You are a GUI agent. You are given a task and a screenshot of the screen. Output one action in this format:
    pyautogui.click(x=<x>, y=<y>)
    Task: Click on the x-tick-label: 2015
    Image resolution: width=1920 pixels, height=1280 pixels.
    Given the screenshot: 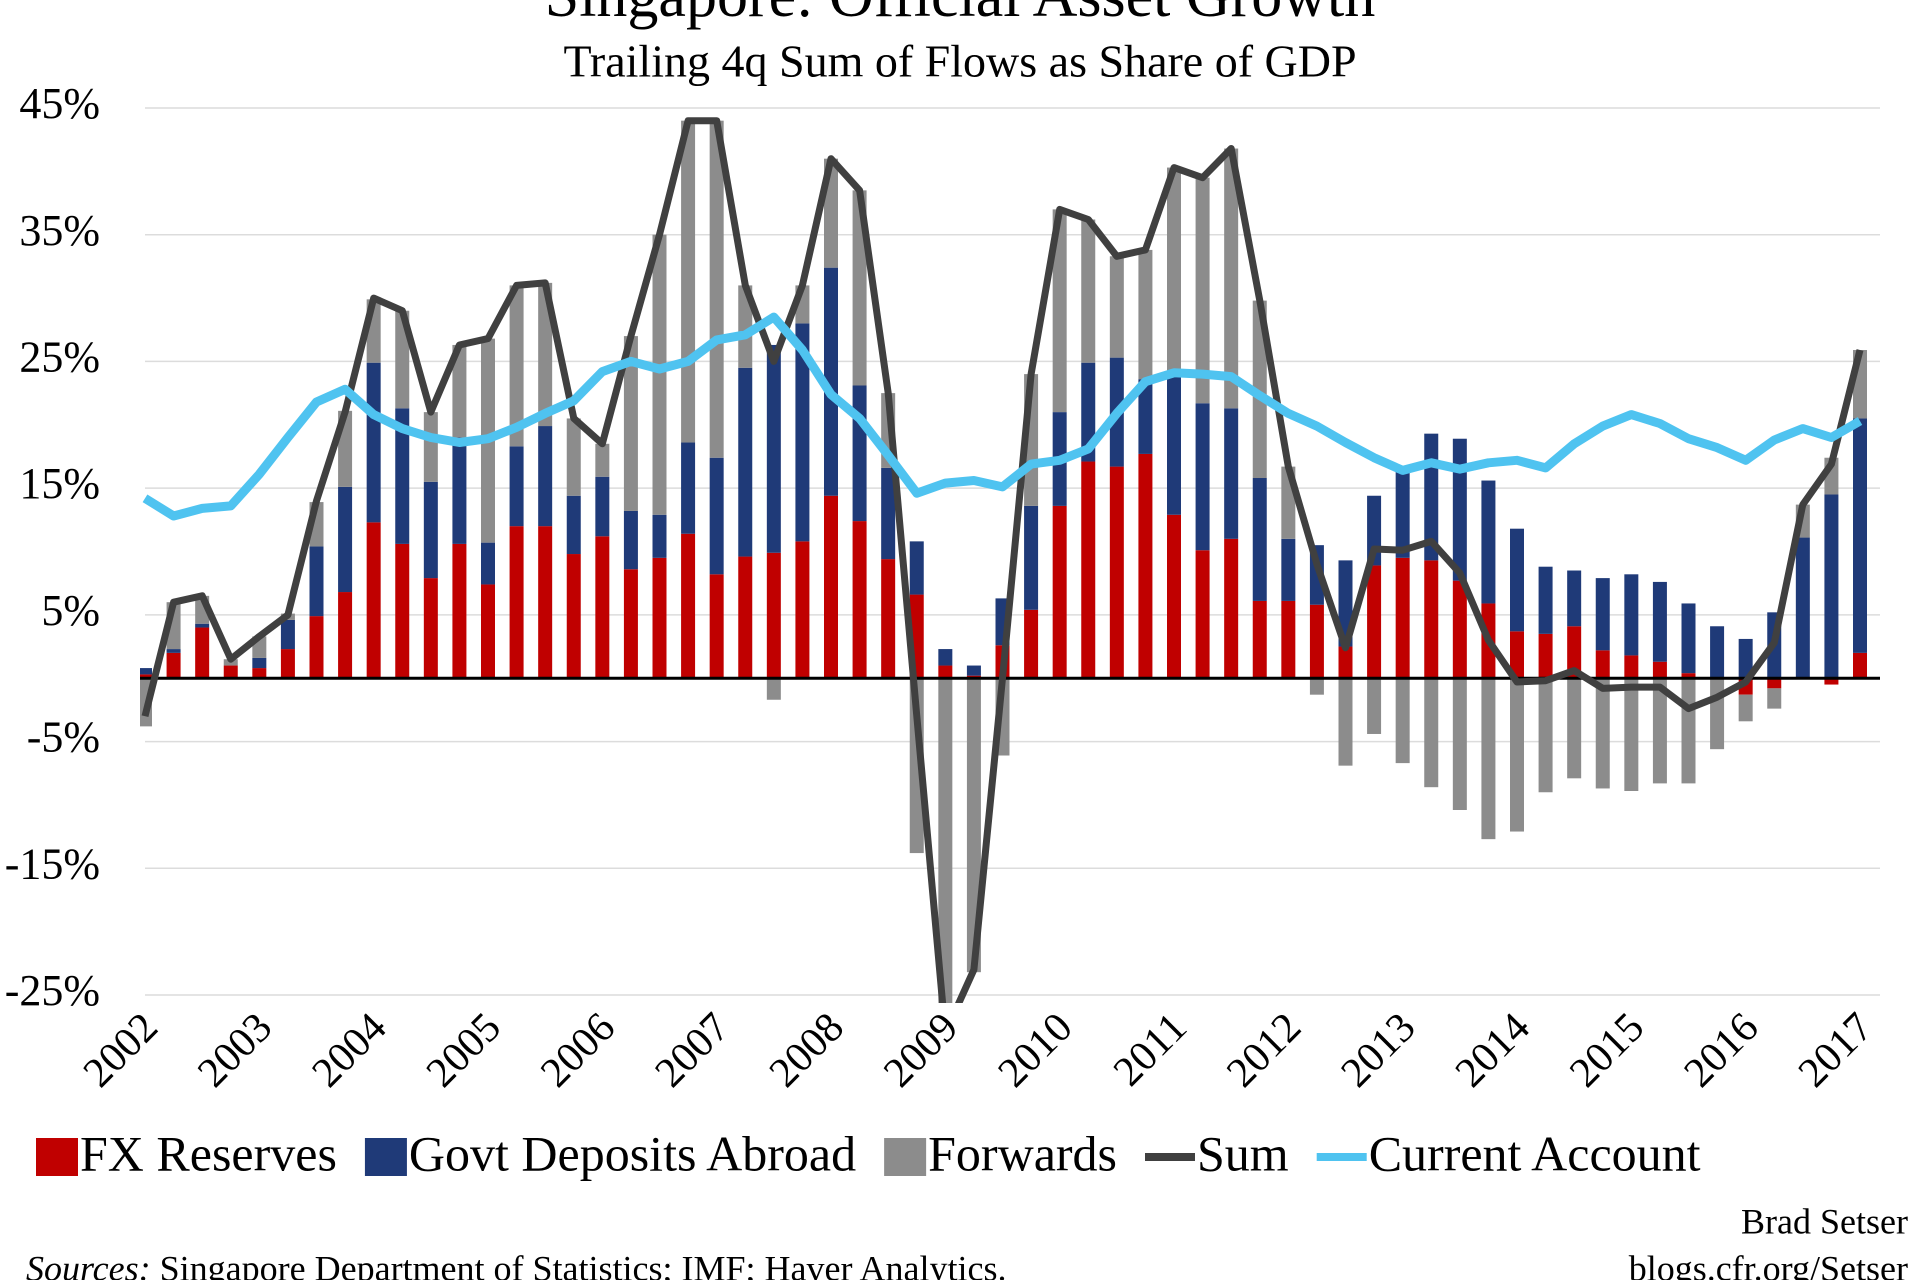 What is the action you would take?
    pyautogui.click(x=1607, y=1050)
    